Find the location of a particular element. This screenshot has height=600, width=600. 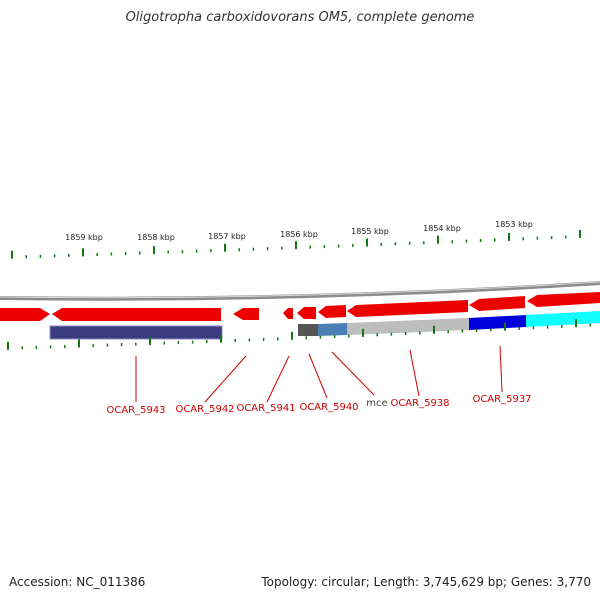

gene-label-ocar-5940: OCAR_5940 is located at coordinates (328, 407).